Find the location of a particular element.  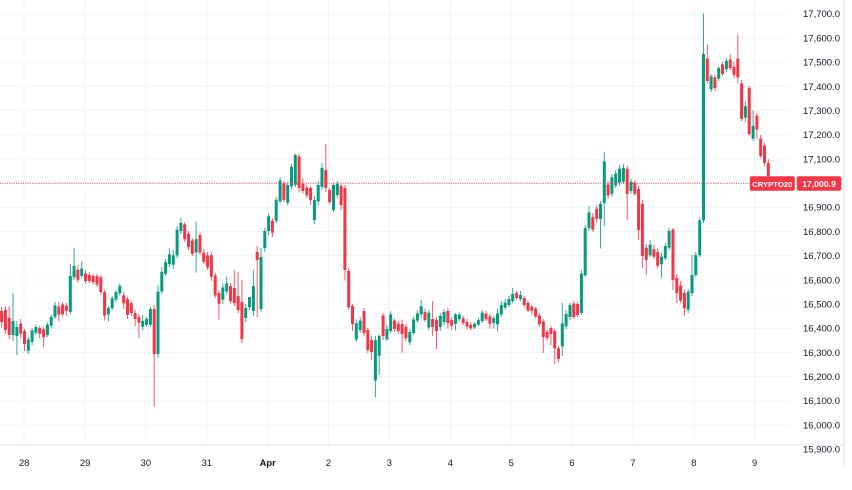

svg-text: 17,700.0 is located at coordinates (821, 14).